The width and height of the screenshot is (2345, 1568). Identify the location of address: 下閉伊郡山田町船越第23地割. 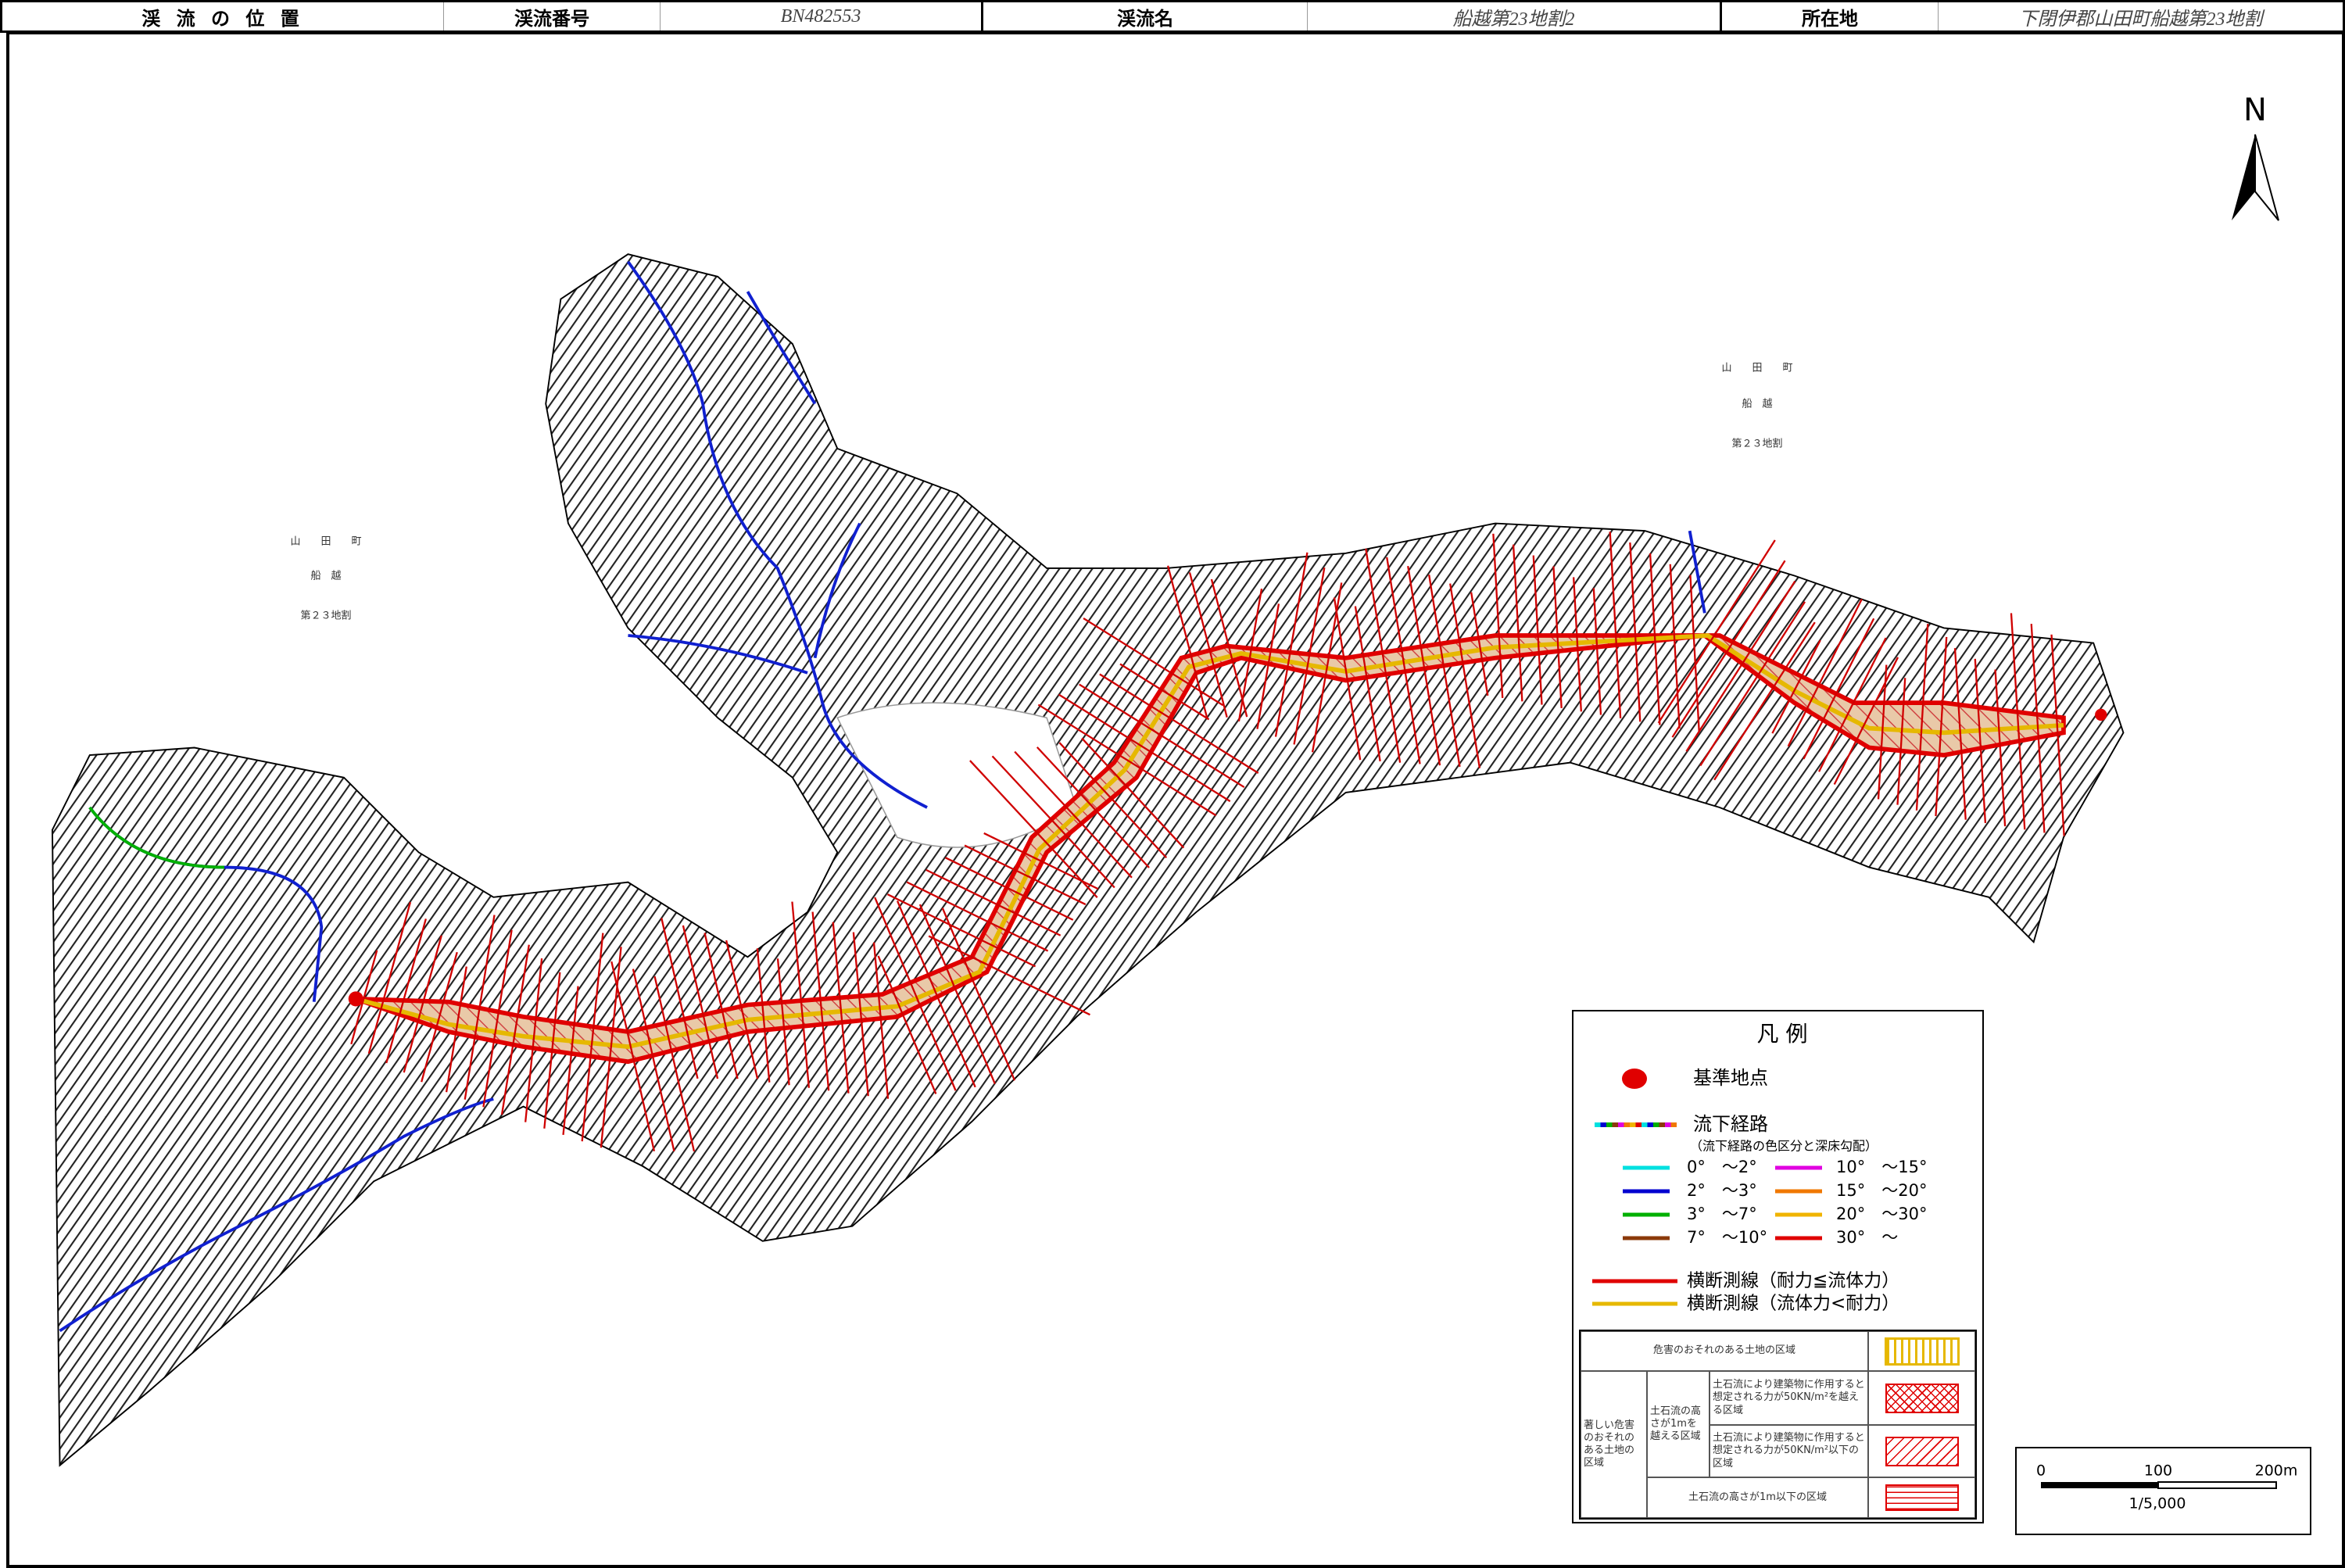
(2140, 19).